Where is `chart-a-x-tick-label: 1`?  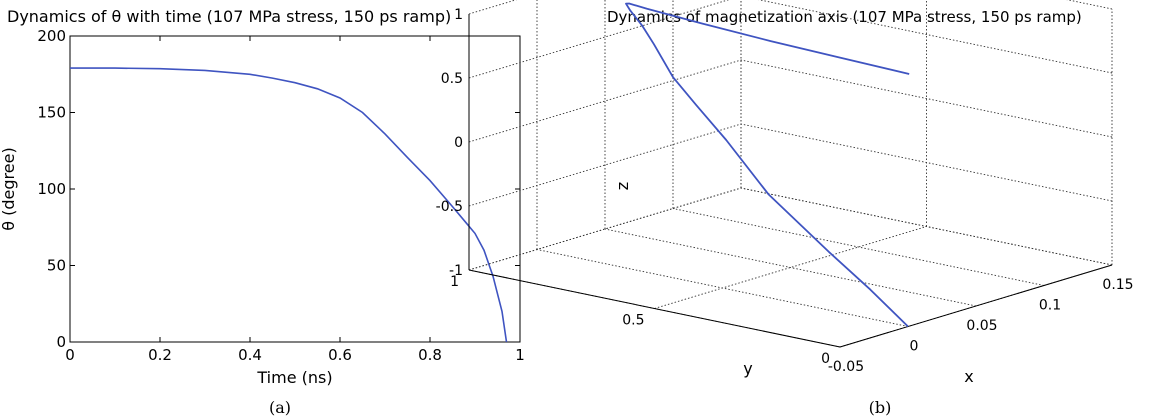
chart-a-x-tick-label: 1 is located at coordinates (520, 355).